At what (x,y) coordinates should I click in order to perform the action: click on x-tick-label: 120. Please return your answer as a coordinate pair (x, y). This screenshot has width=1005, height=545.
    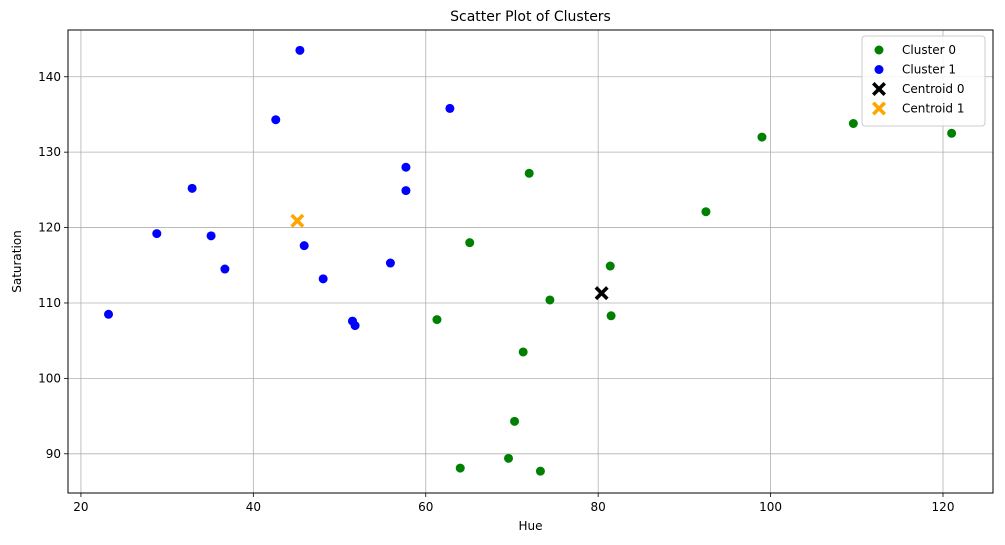
    Looking at the image, I should click on (943, 507).